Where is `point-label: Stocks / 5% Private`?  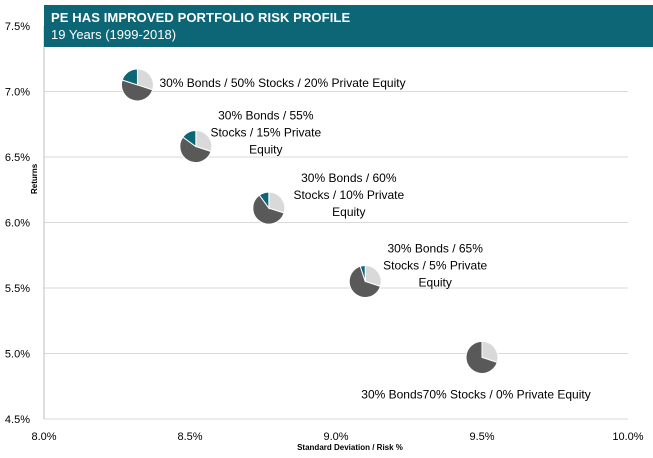 point-label: Stocks / 5% Private is located at coordinates (435, 265).